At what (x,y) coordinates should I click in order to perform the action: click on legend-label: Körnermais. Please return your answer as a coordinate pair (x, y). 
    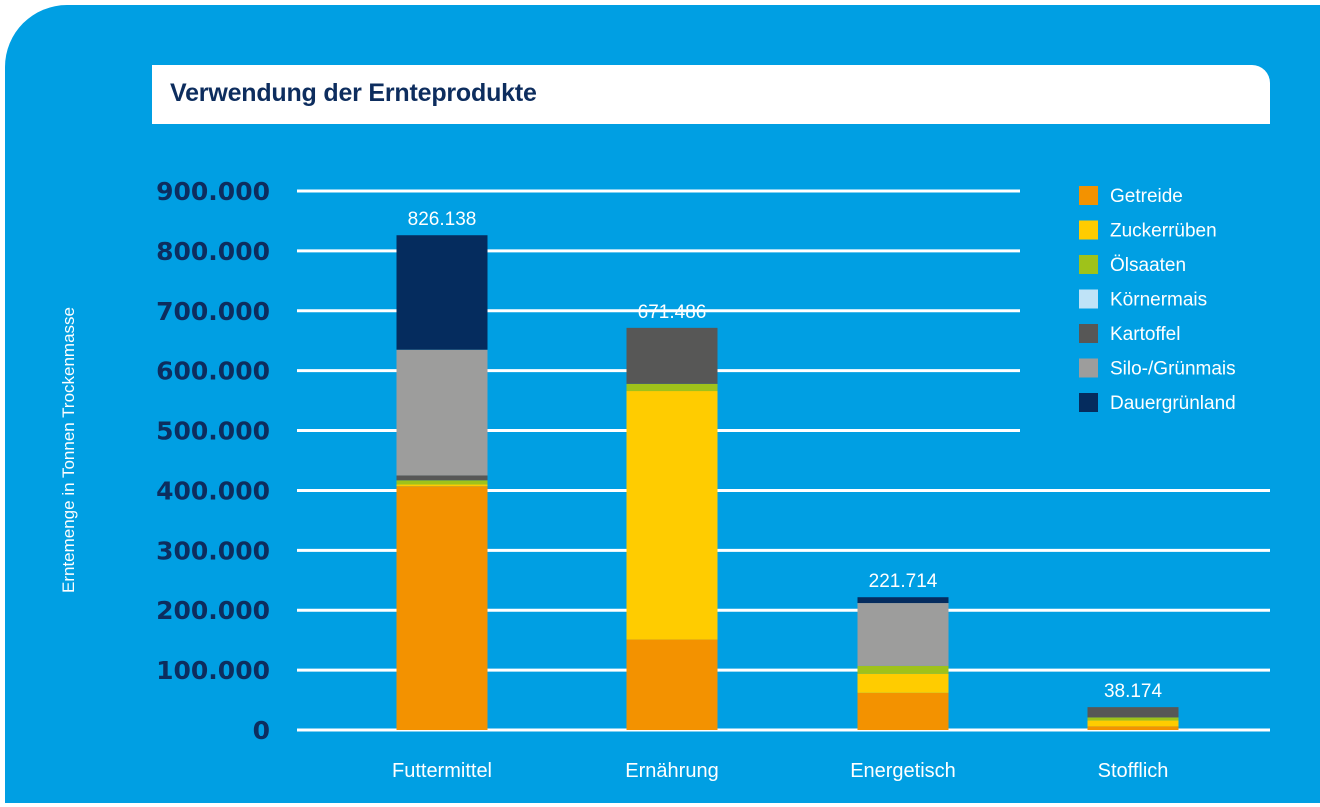
    Looking at the image, I should click on (1158, 300).